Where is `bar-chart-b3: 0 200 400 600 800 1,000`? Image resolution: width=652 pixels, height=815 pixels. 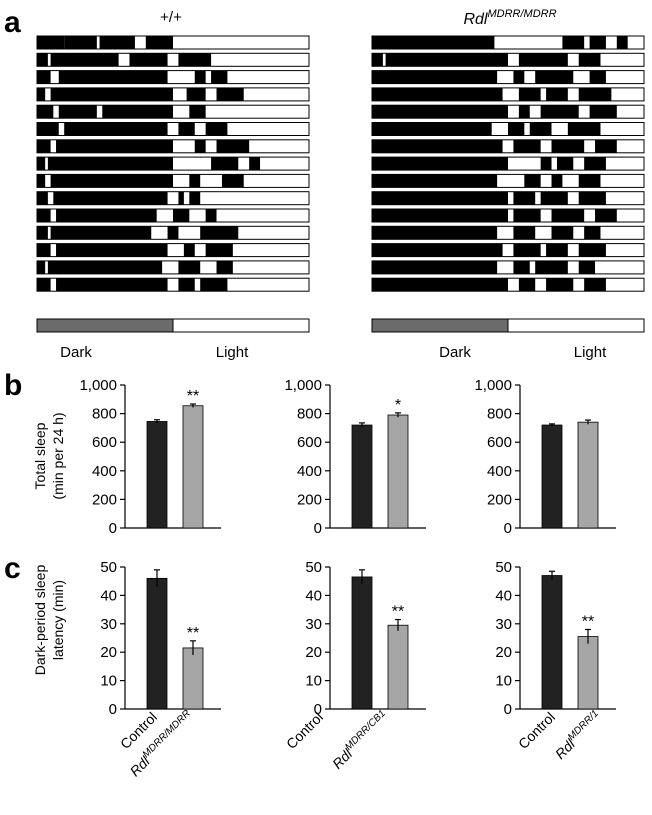 bar-chart-b3: 0 200 400 600 800 1,000 is located at coordinates (545, 457).